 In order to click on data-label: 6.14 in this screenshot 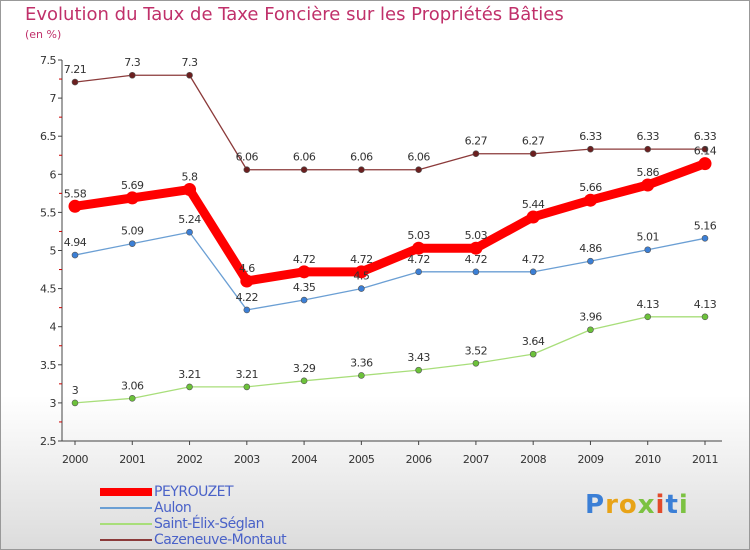, I will do `click(705, 151)`.